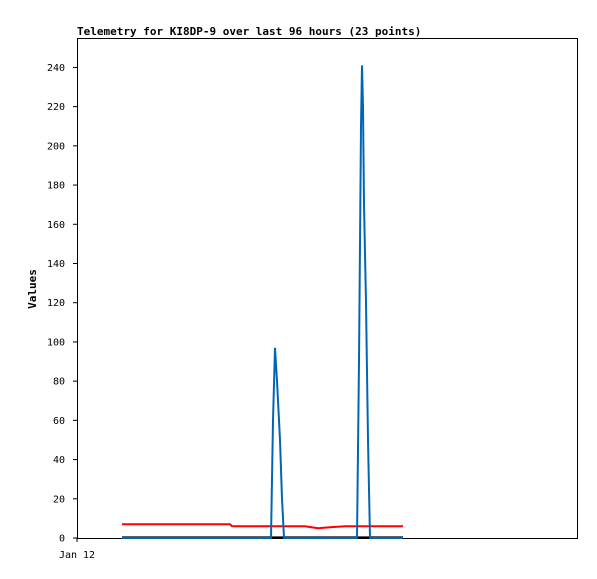 The image size is (597, 579). I want to click on y-tick-label: 160, so click(56, 225).